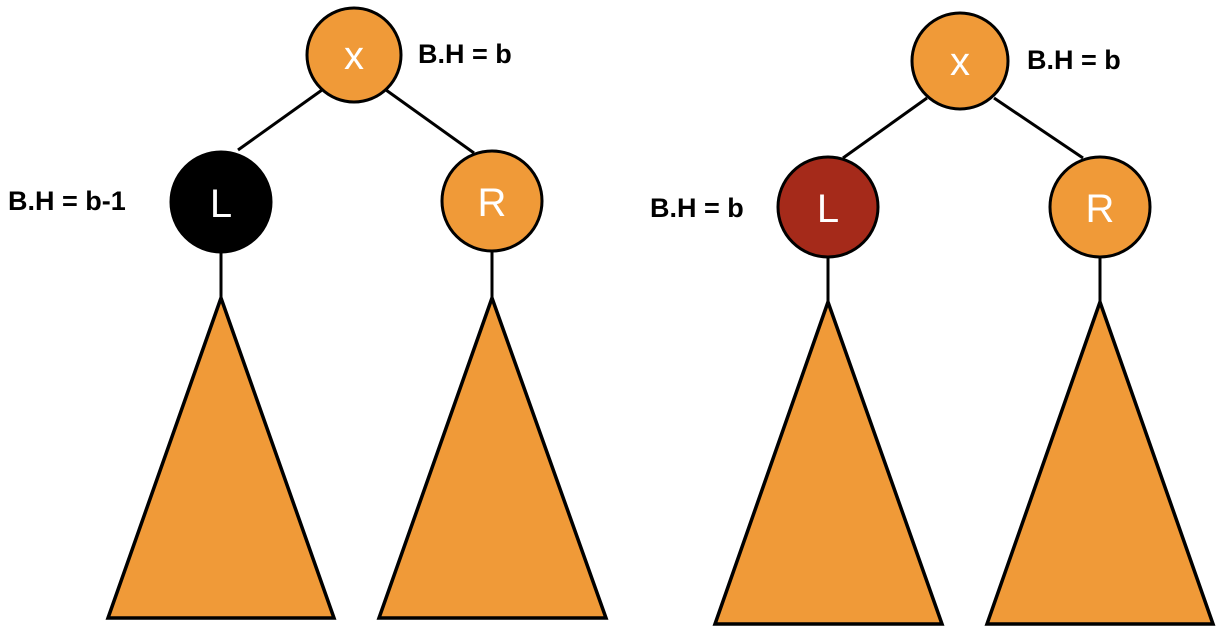 The width and height of the screenshot is (1218, 629). I want to click on left-tree-left-subtree, so click(221, 456).